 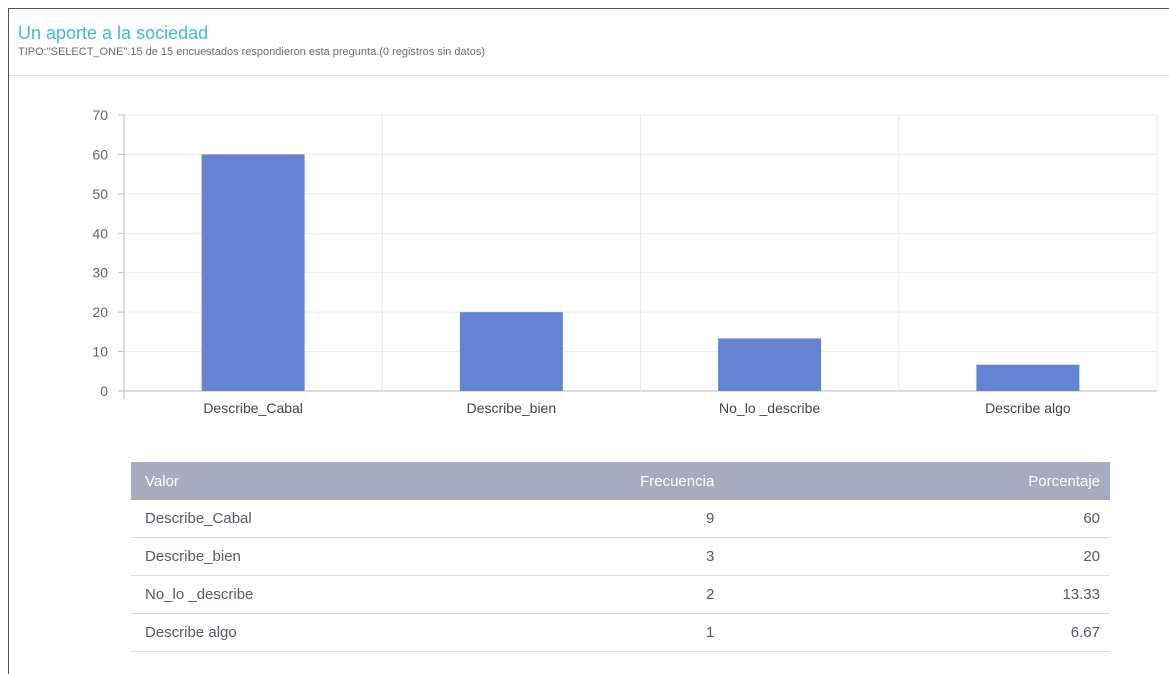 I want to click on table-row: Describe algo 1 6.67, so click(x=620, y=632).